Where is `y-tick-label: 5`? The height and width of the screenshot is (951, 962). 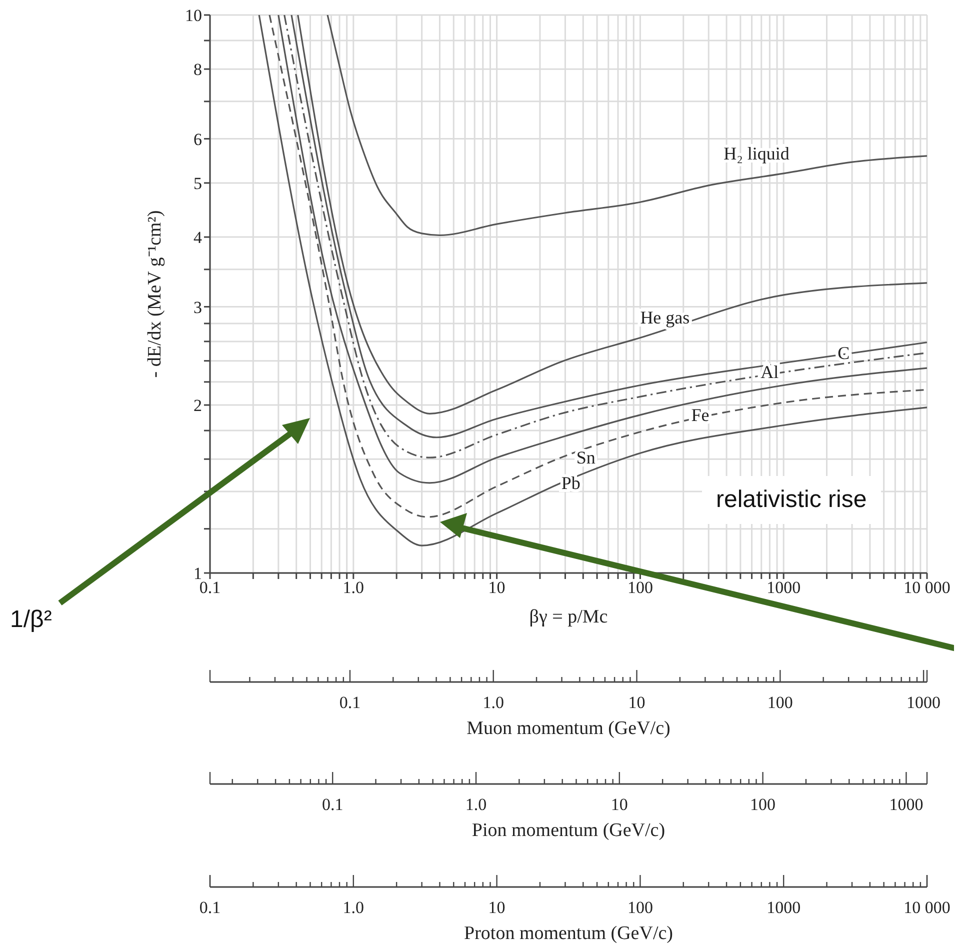 y-tick-label: 5 is located at coordinates (198, 184).